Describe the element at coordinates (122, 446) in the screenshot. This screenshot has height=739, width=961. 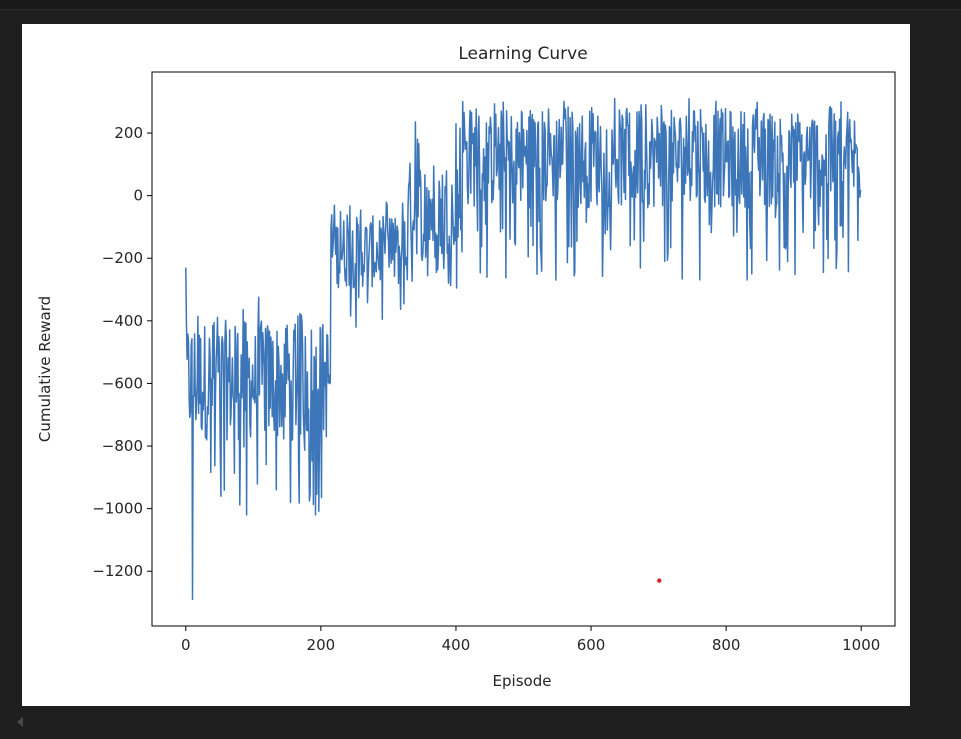
I see `y-tick-label: −800` at that location.